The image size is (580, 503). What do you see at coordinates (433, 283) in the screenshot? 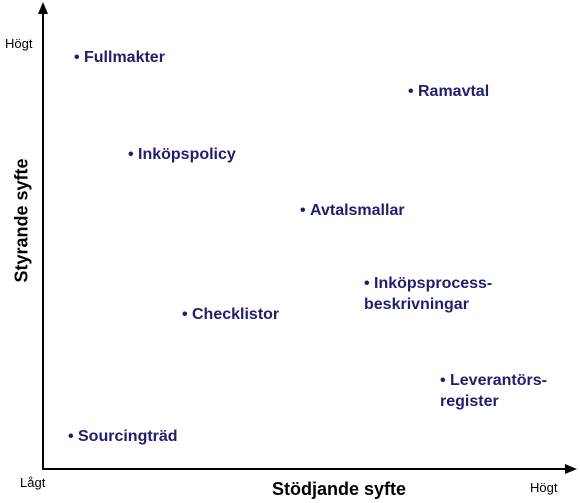
I see `item-label-line1: Inköpsprocess-` at bounding box center [433, 283].